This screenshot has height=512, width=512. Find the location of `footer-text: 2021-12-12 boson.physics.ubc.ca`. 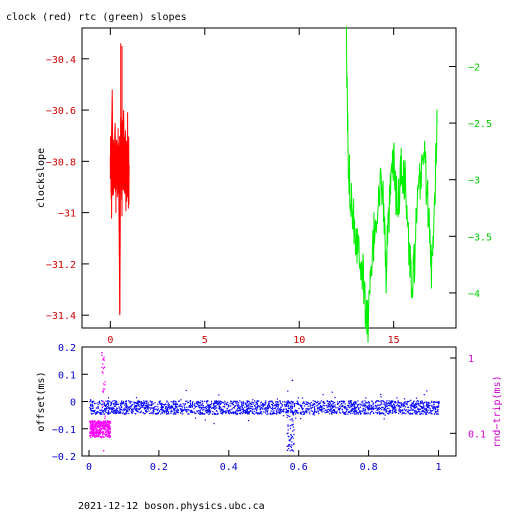

footer-text: 2021-12-12 boson.physics.ubc.ca is located at coordinates (171, 506).